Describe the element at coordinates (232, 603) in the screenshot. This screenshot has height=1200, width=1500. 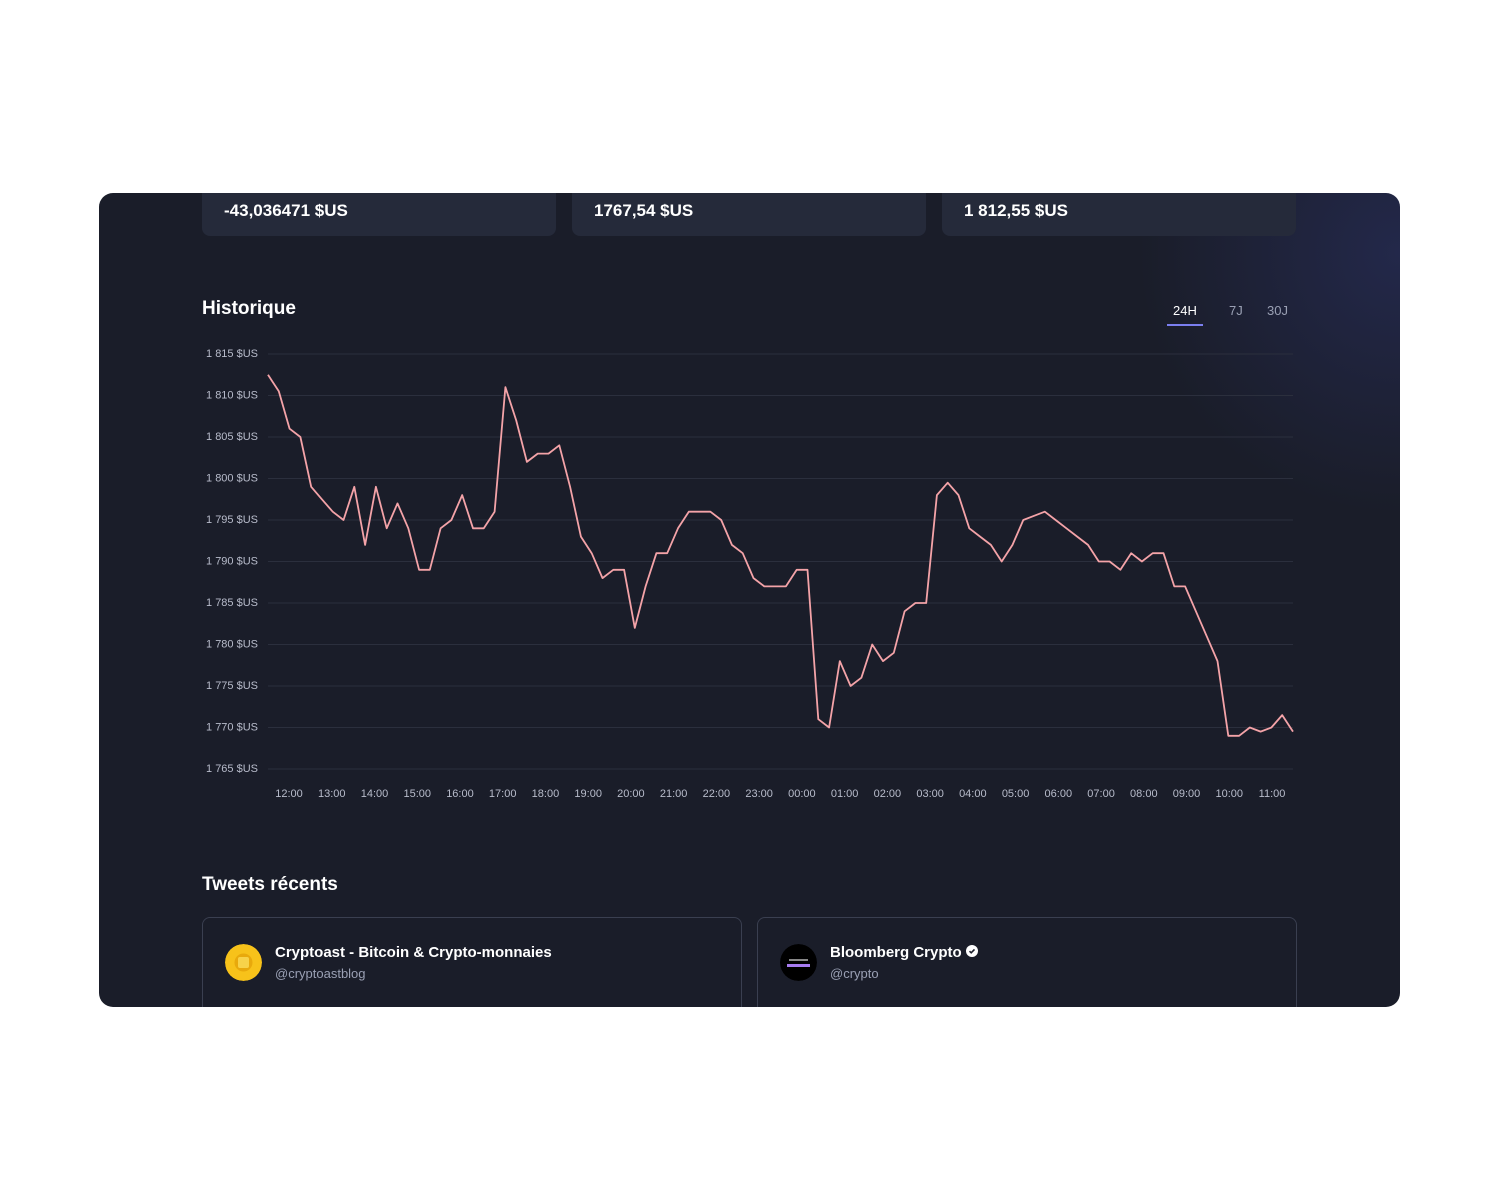
I see `y-tick-label: 1 785 $US` at that location.